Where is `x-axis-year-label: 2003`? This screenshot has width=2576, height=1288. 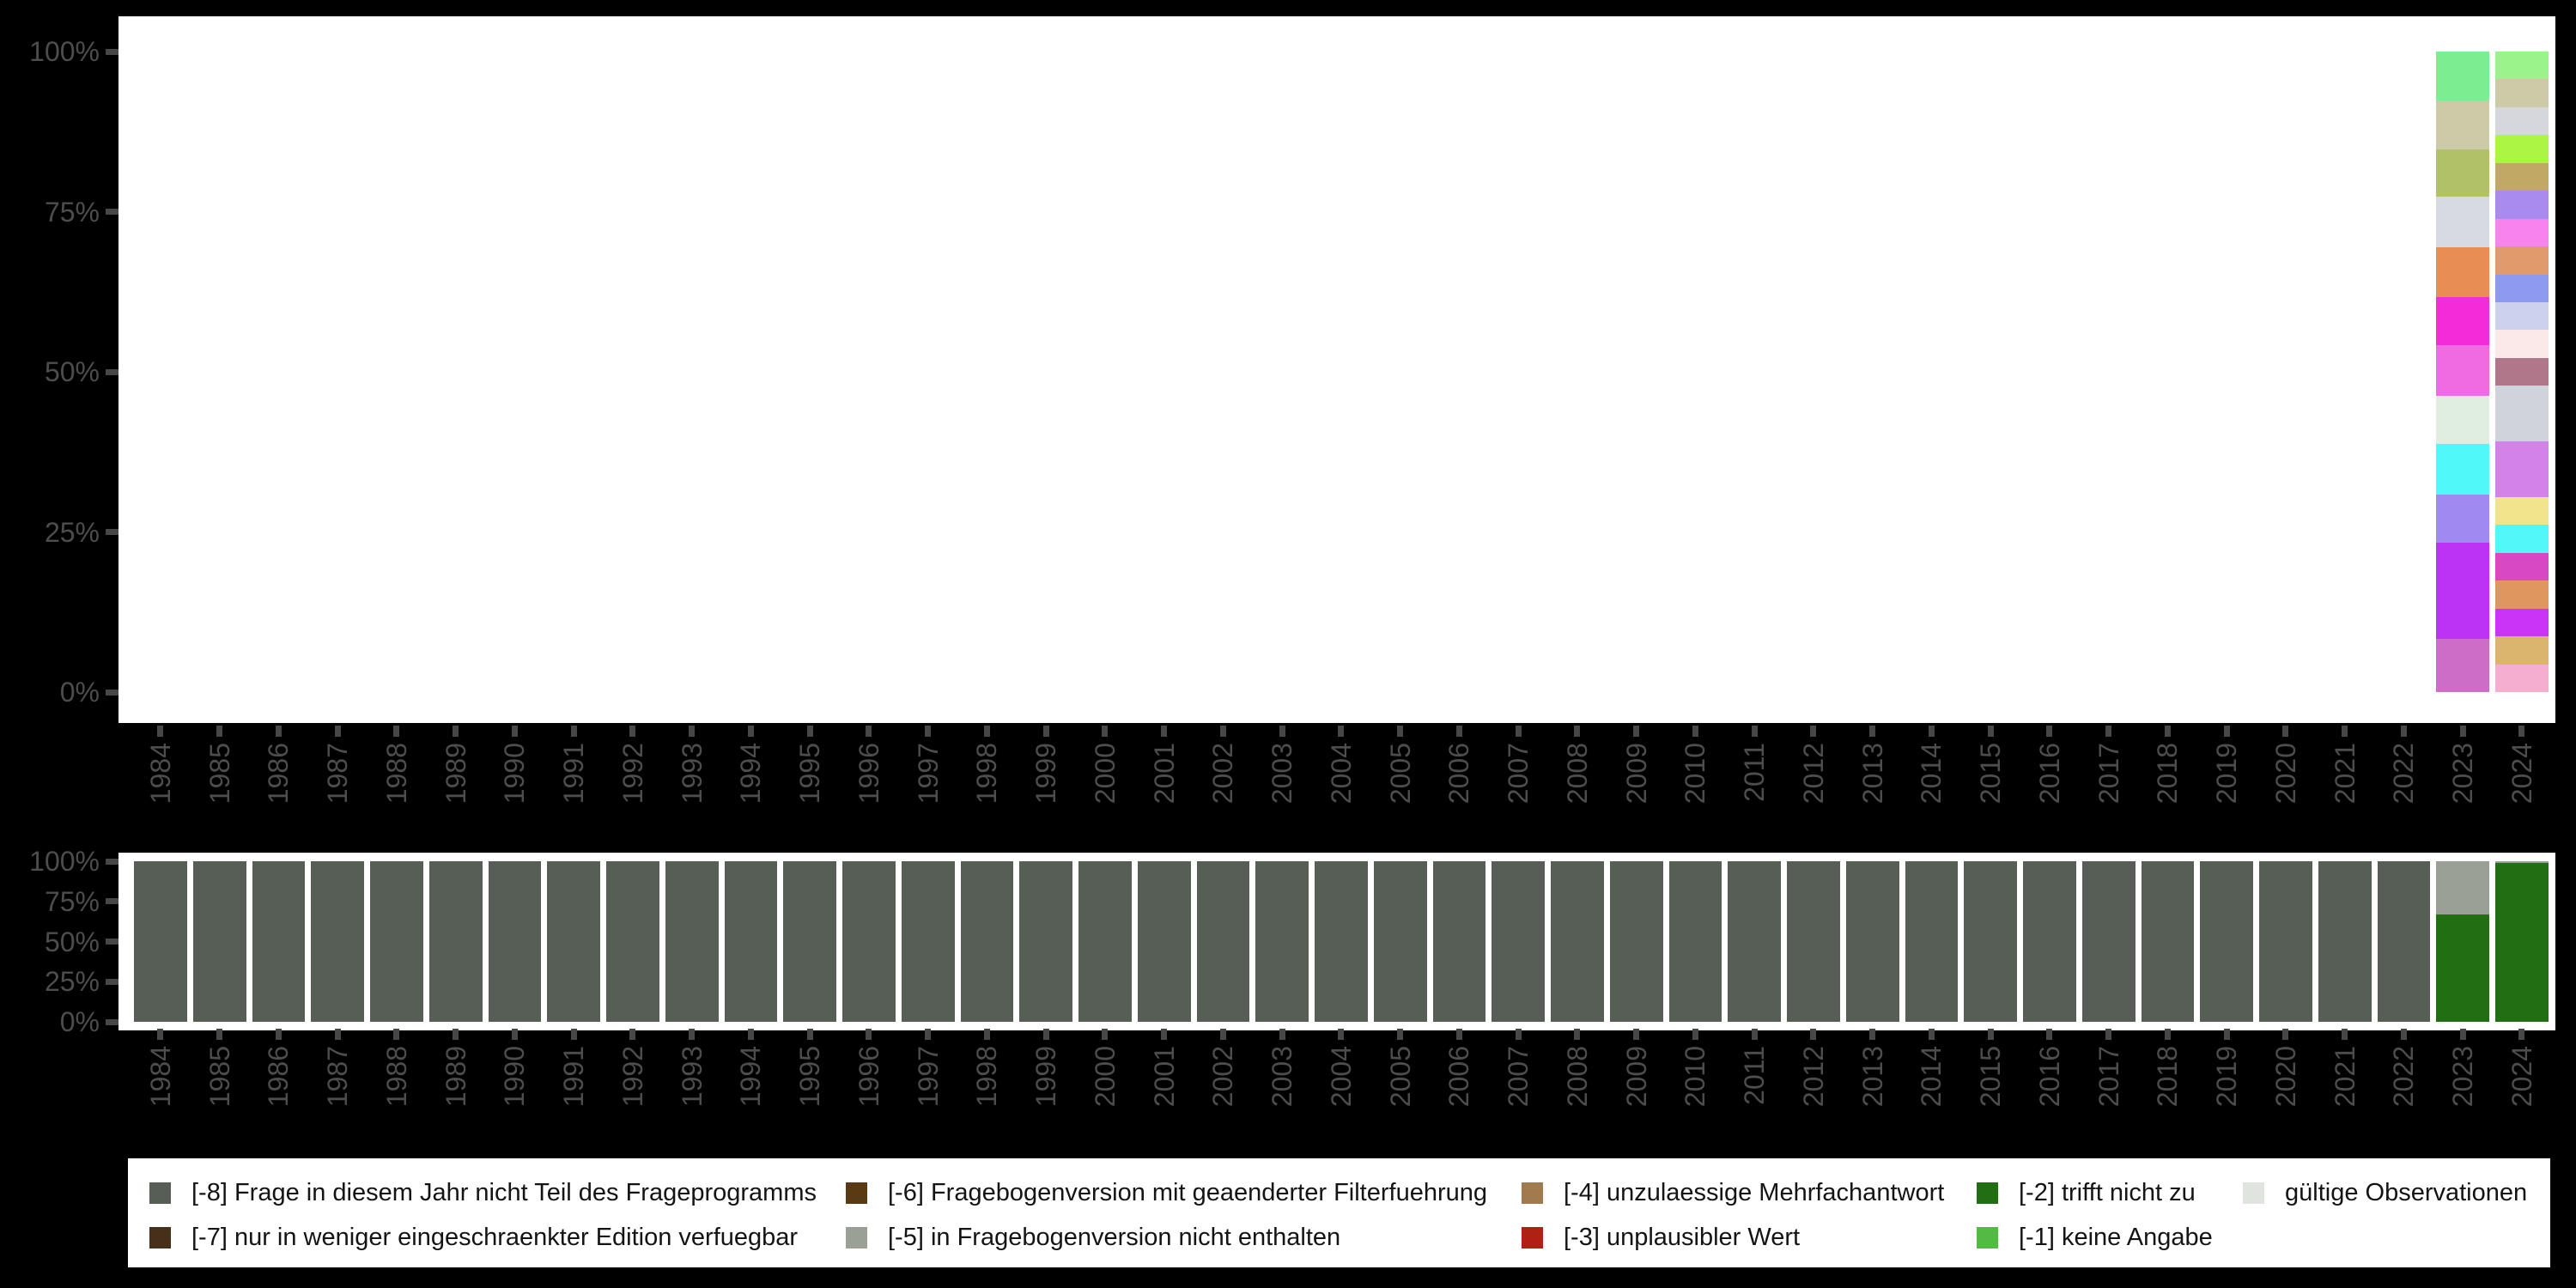
x-axis-year-label: 2003 is located at coordinates (1283, 774).